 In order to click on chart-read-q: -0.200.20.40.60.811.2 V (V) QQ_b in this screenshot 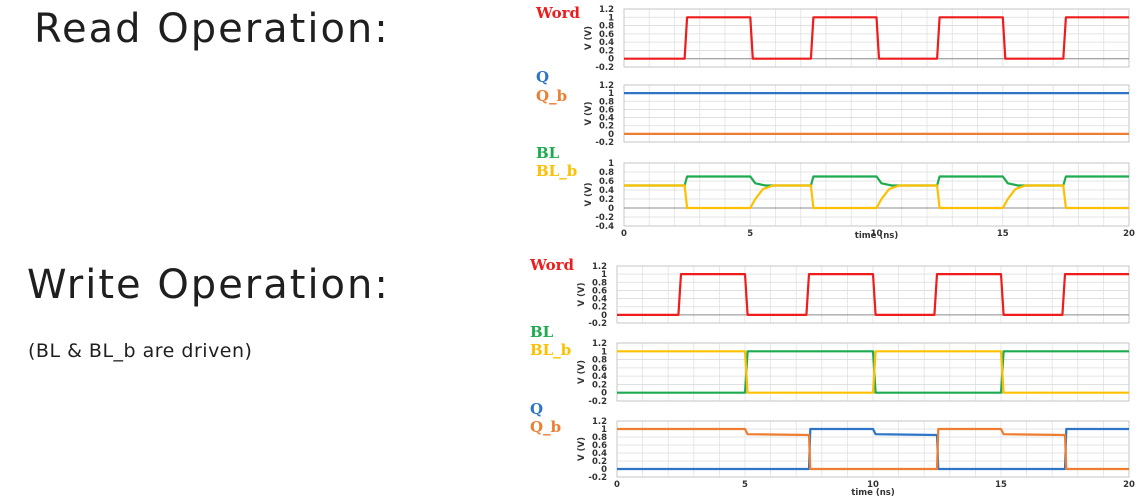, I will do `click(833, 108)`.